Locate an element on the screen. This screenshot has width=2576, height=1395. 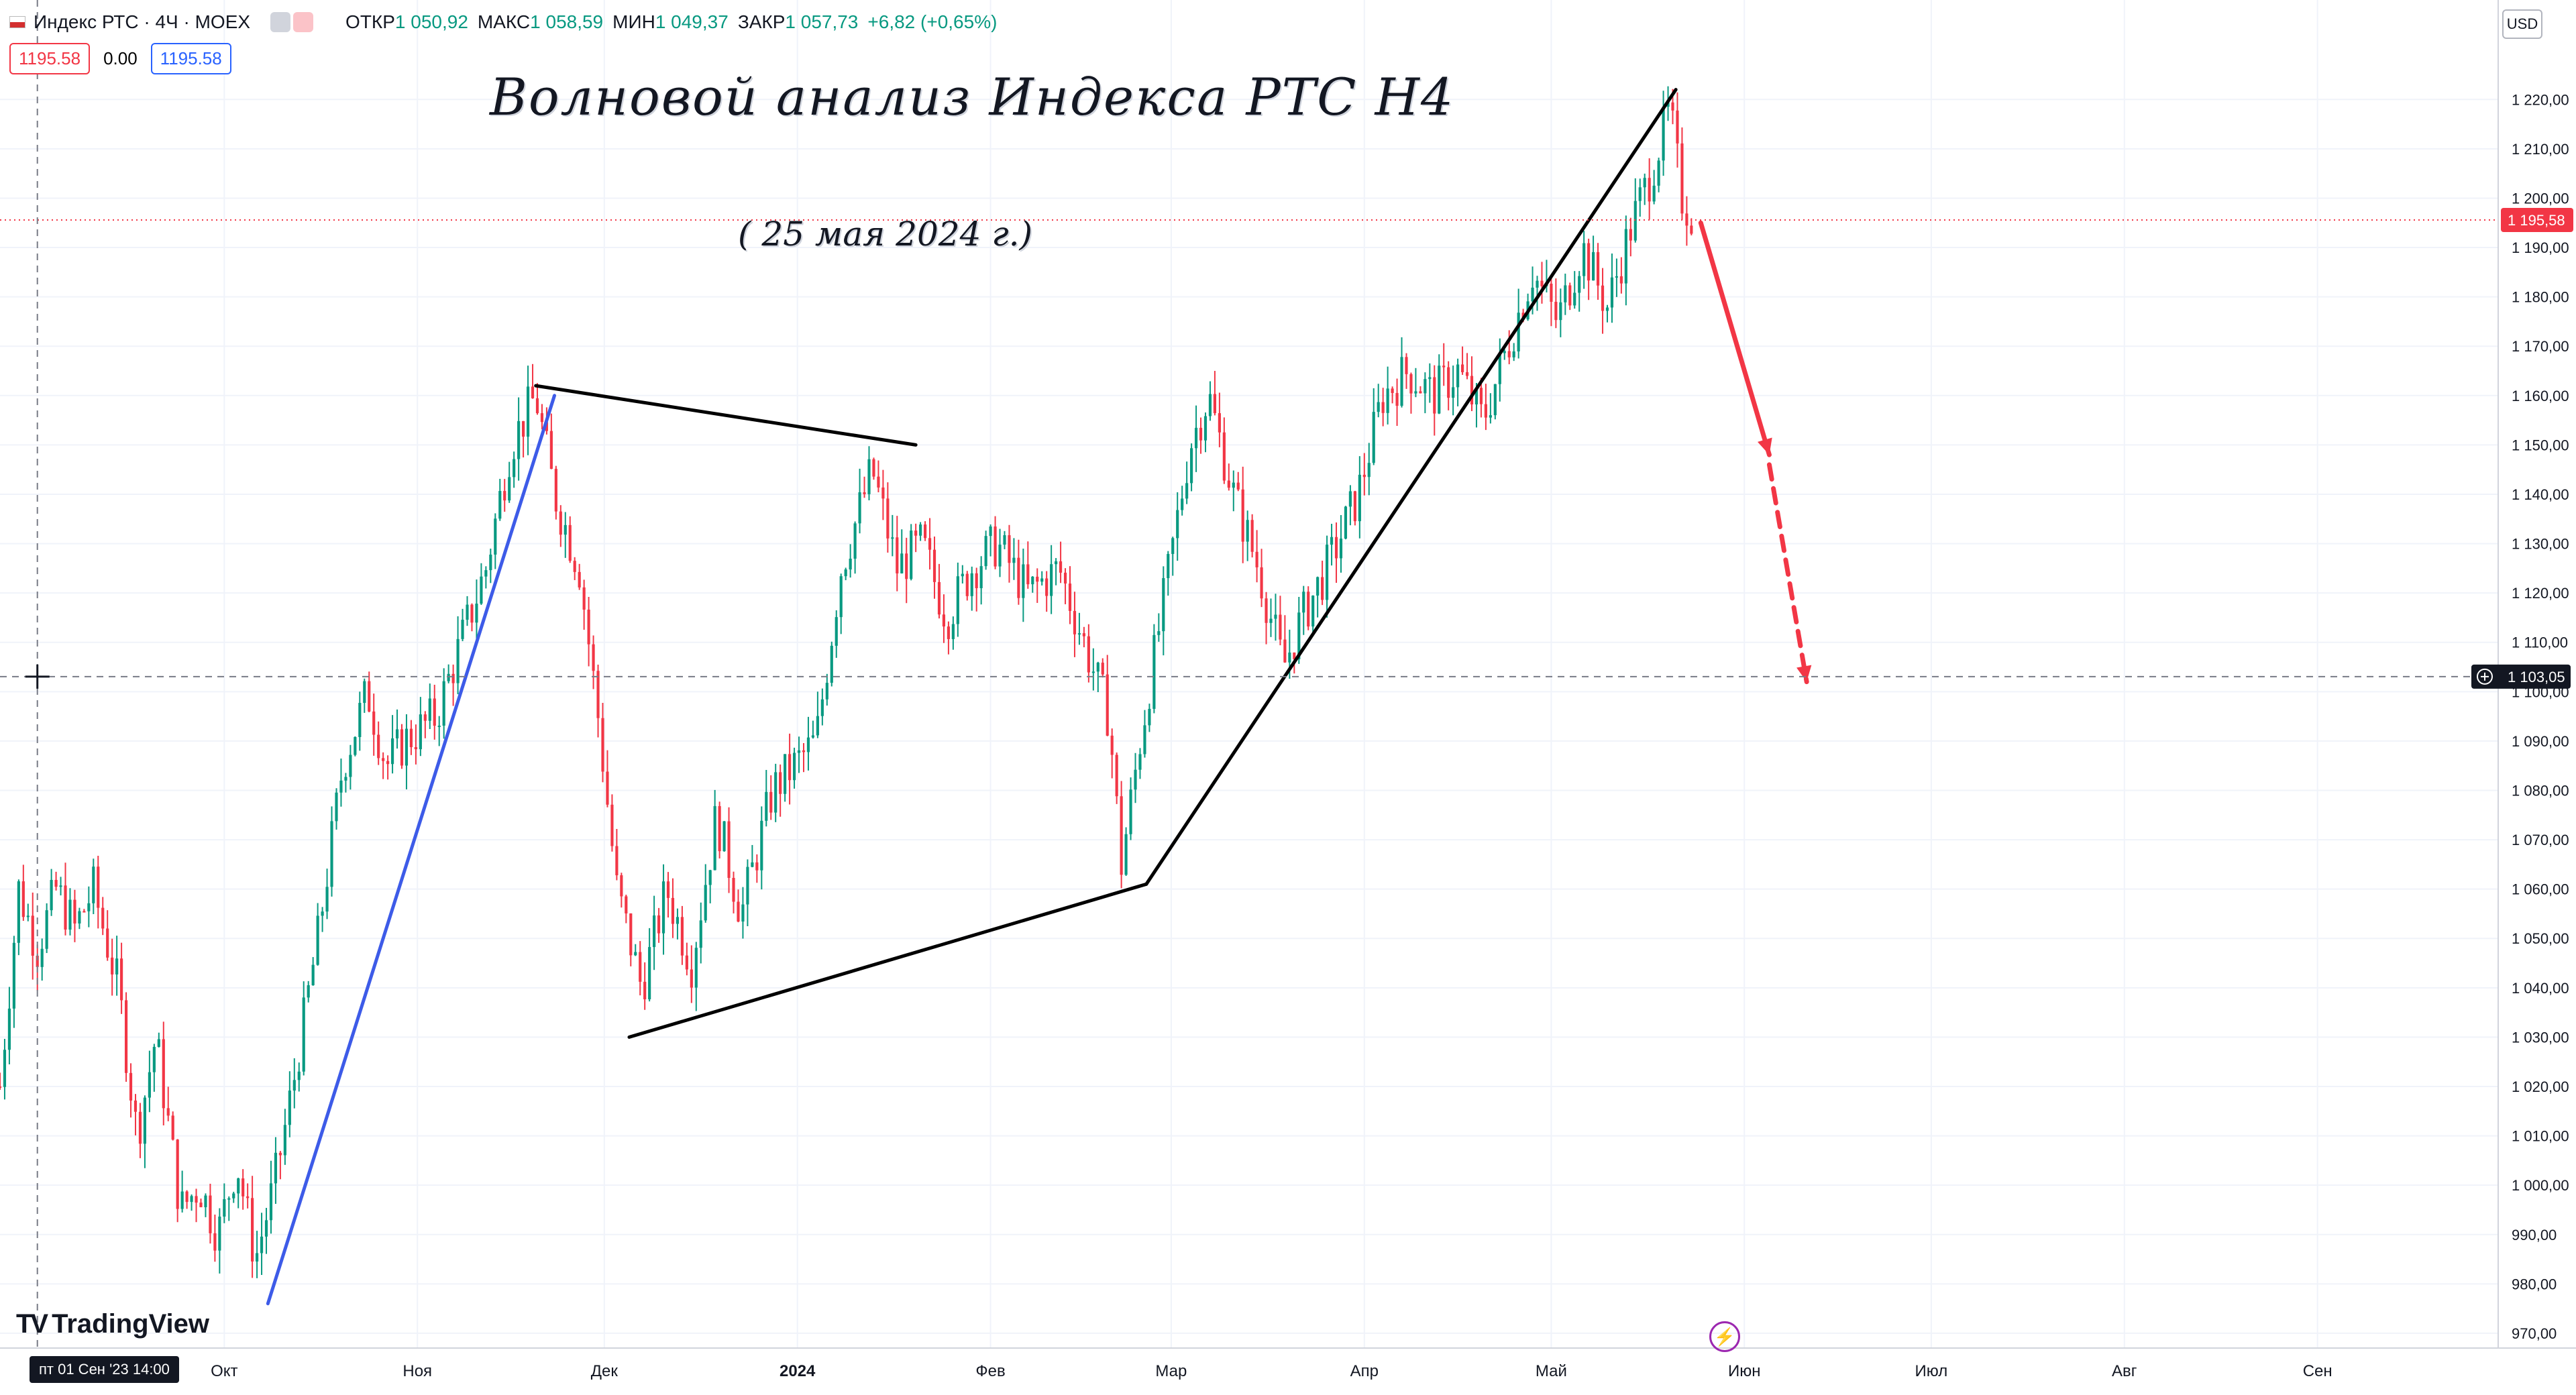
x-tick-label: Ноя is located at coordinates (417, 1371).